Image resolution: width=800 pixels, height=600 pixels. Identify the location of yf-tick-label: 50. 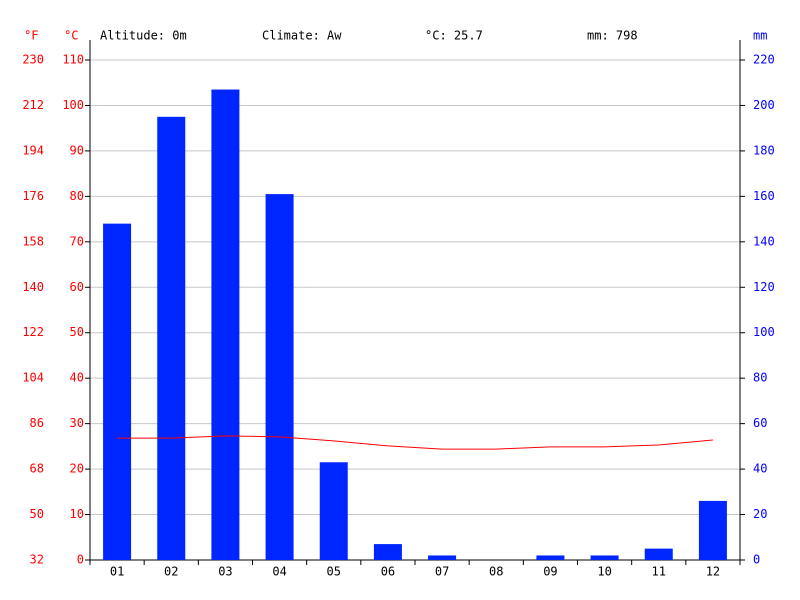
(37, 514).